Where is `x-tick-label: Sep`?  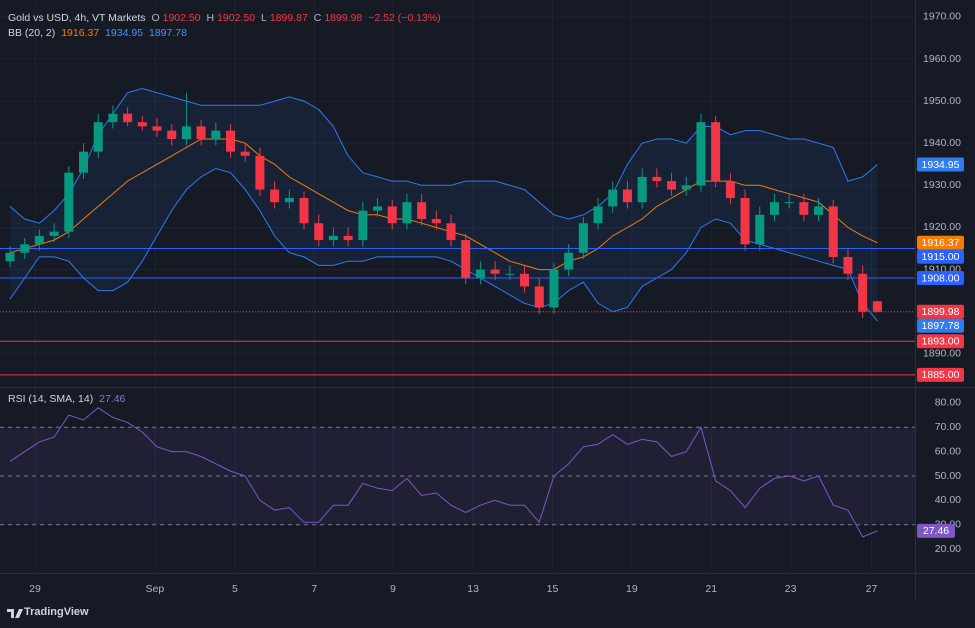
x-tick-label: Sep is located at coordinates (155, 589).